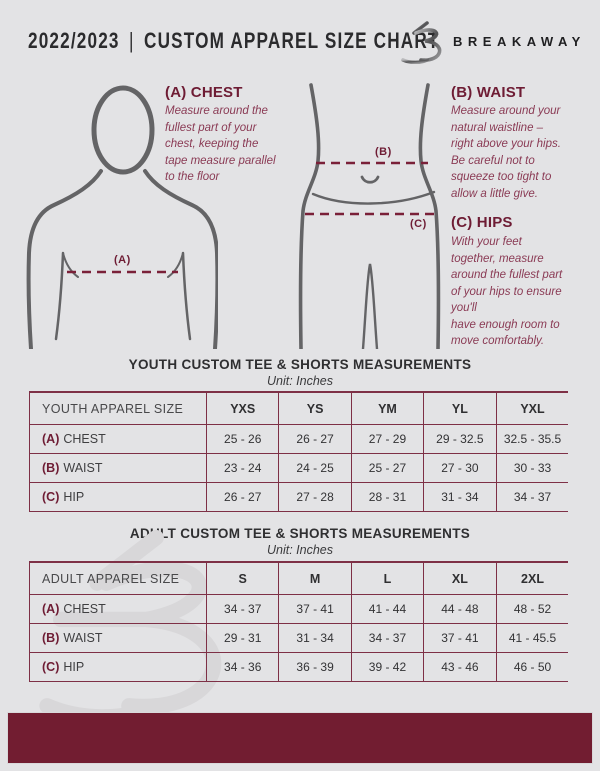  What do you see at coordinates (122, 260) in the screenshot?
I see `chest-line-label: (A)` at bounding box center [122, 260].